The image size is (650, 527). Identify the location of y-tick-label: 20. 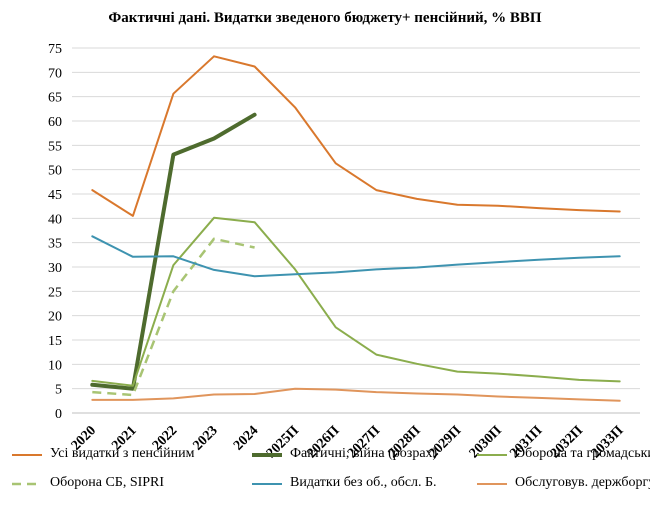
(55, 317).